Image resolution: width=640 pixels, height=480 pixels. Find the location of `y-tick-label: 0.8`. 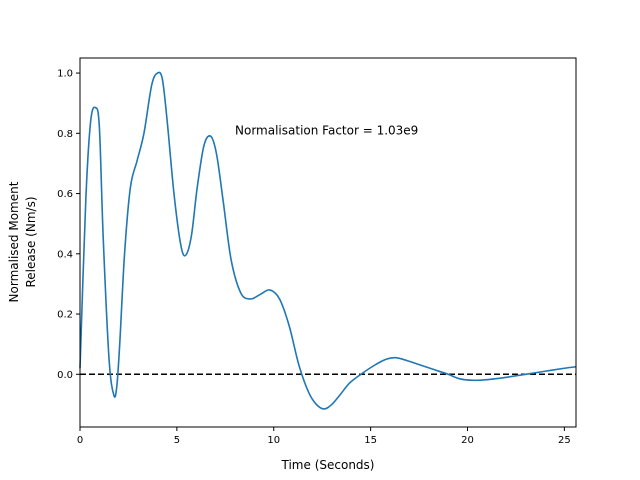

y-tick-label: 0.8 is located at coordinates (65, 134).